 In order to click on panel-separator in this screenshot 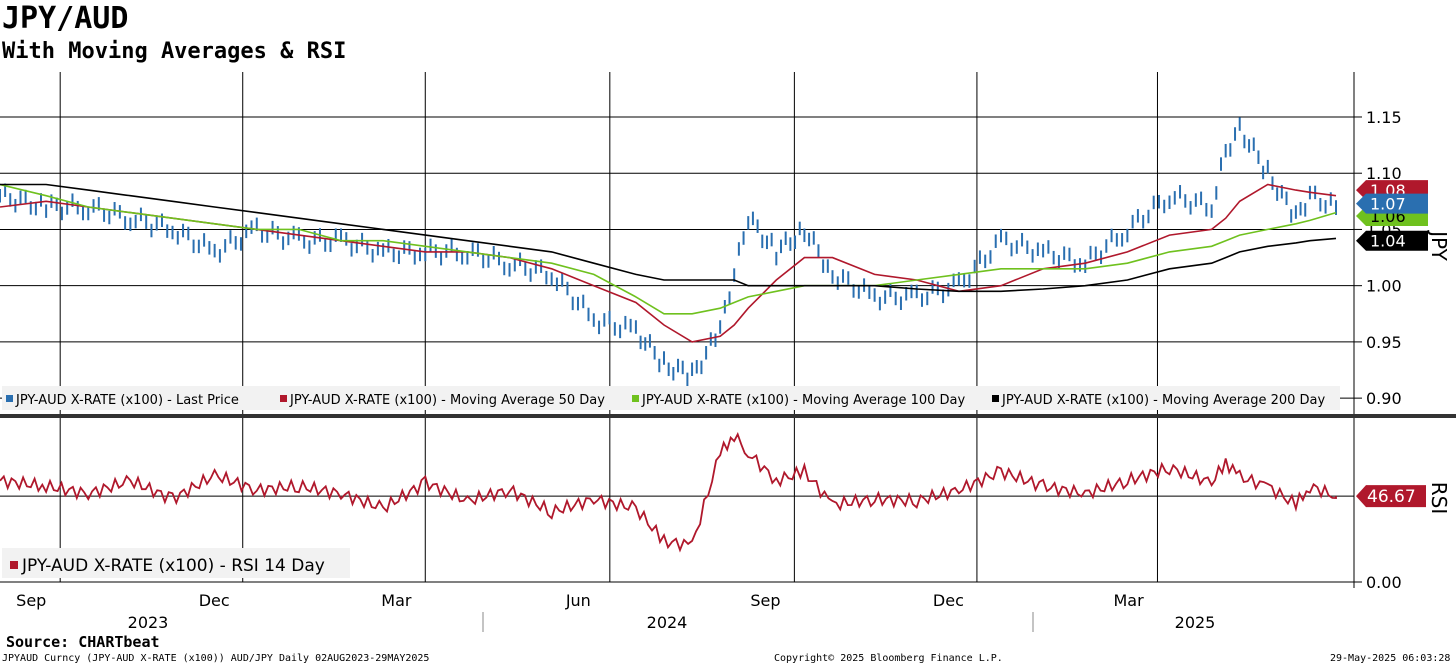, I will do `click(728, 416)`.